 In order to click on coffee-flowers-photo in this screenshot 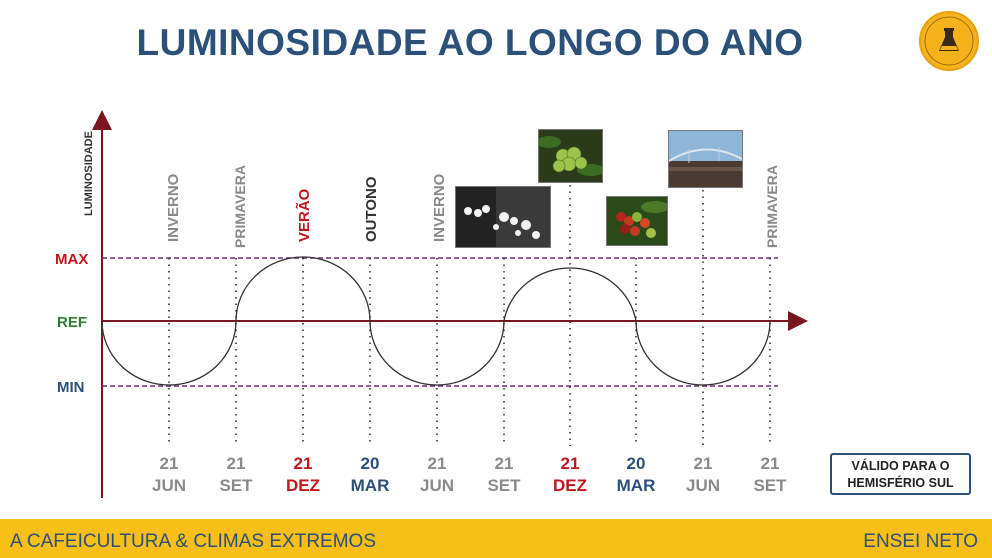, I will do `click(503, 217)`.